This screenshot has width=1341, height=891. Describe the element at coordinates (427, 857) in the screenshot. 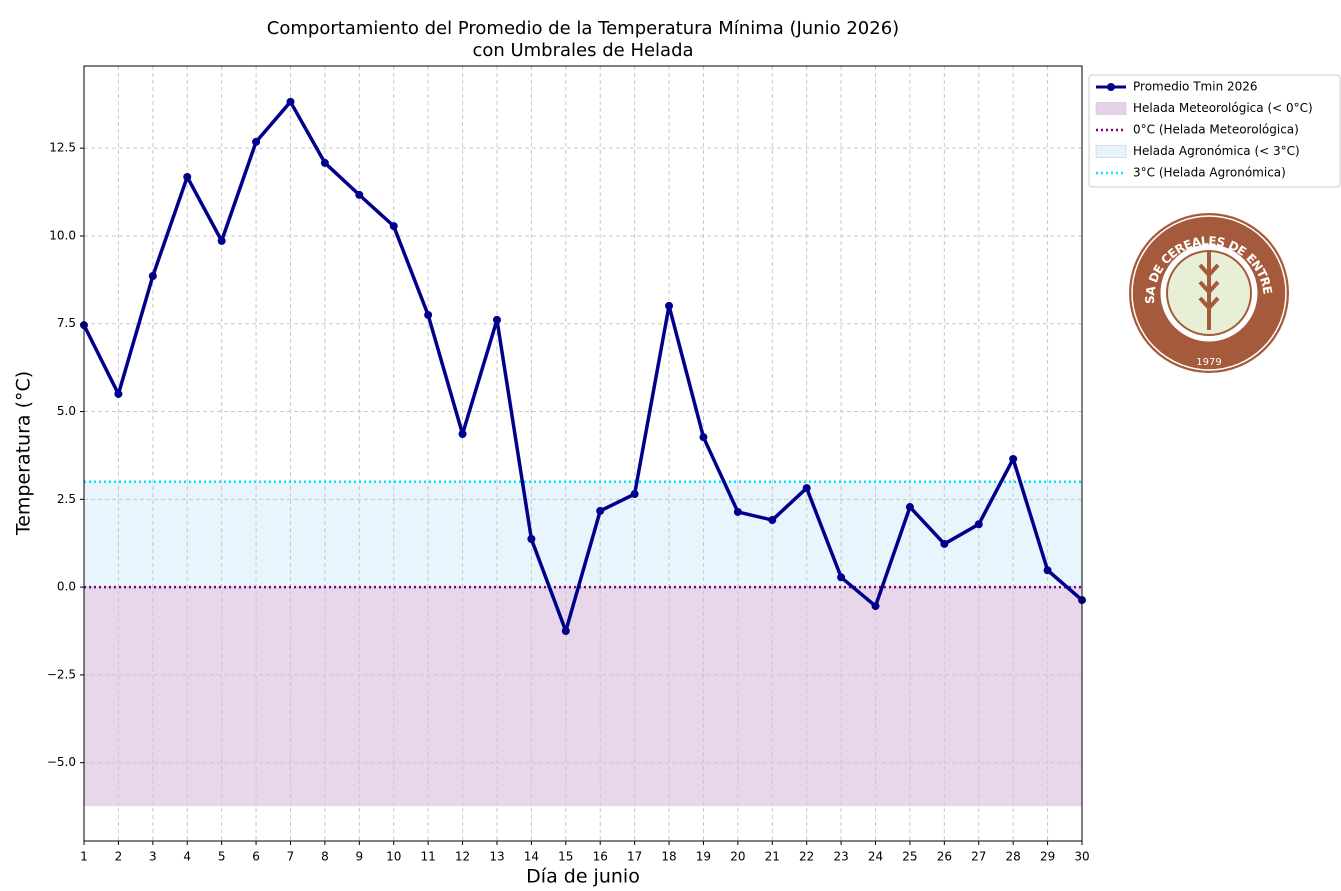

I see `x-tick-label: 11` at that location.